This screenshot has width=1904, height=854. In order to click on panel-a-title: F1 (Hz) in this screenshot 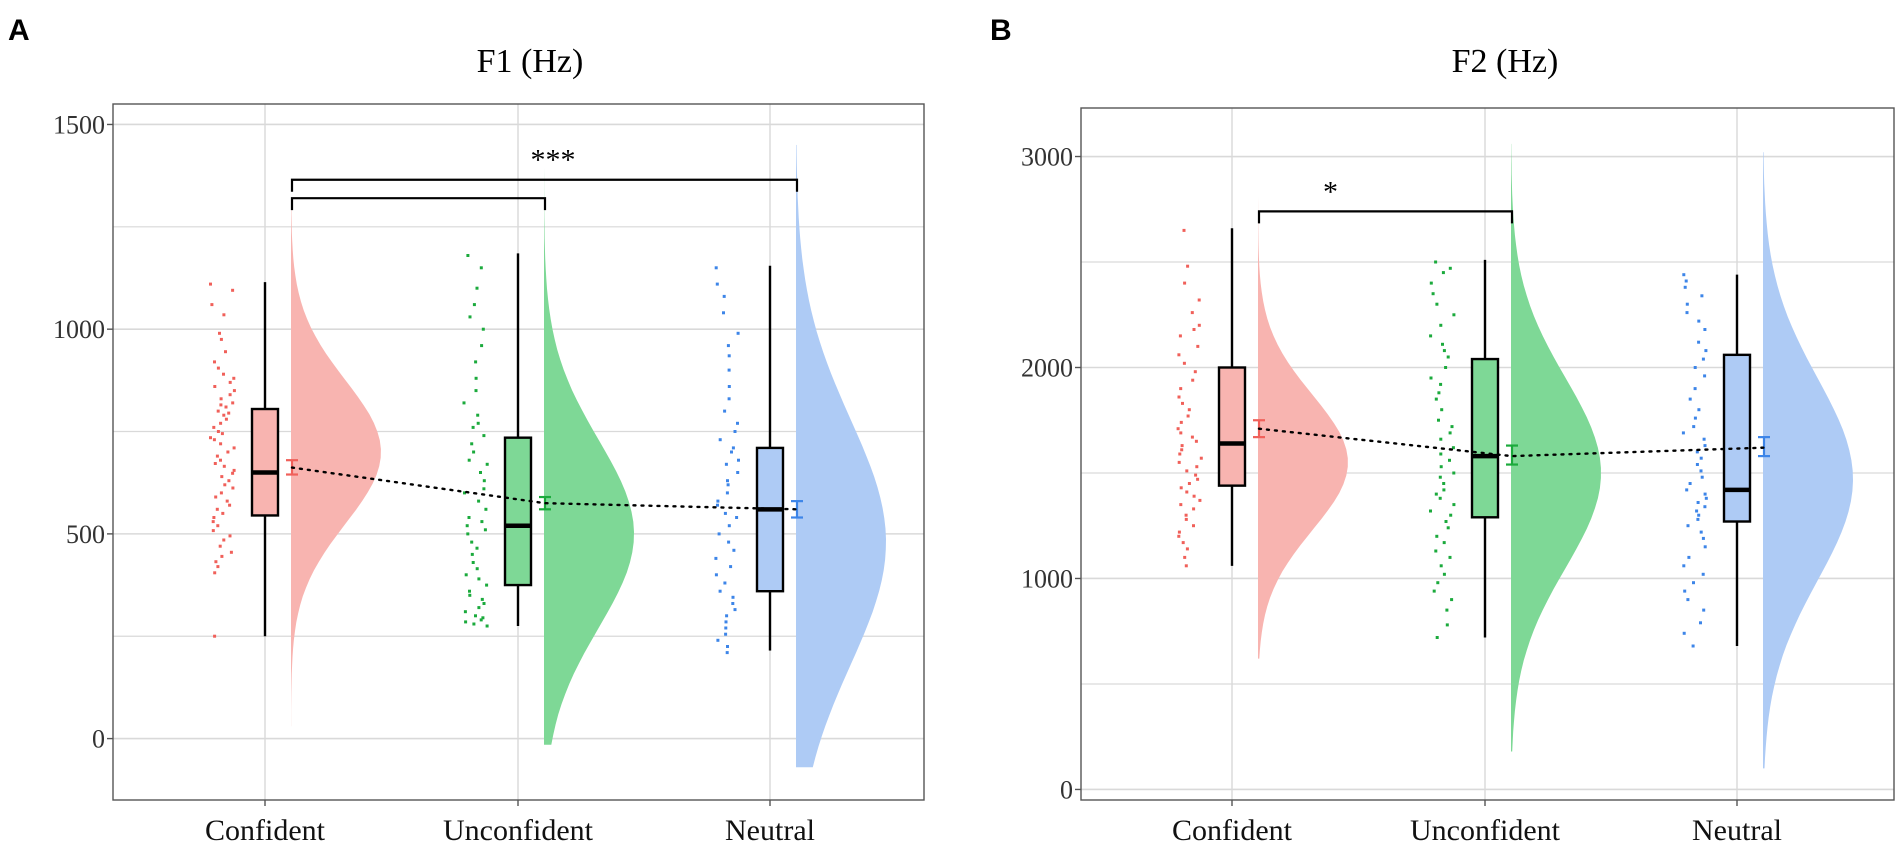, I will do `click(530, 61)`.